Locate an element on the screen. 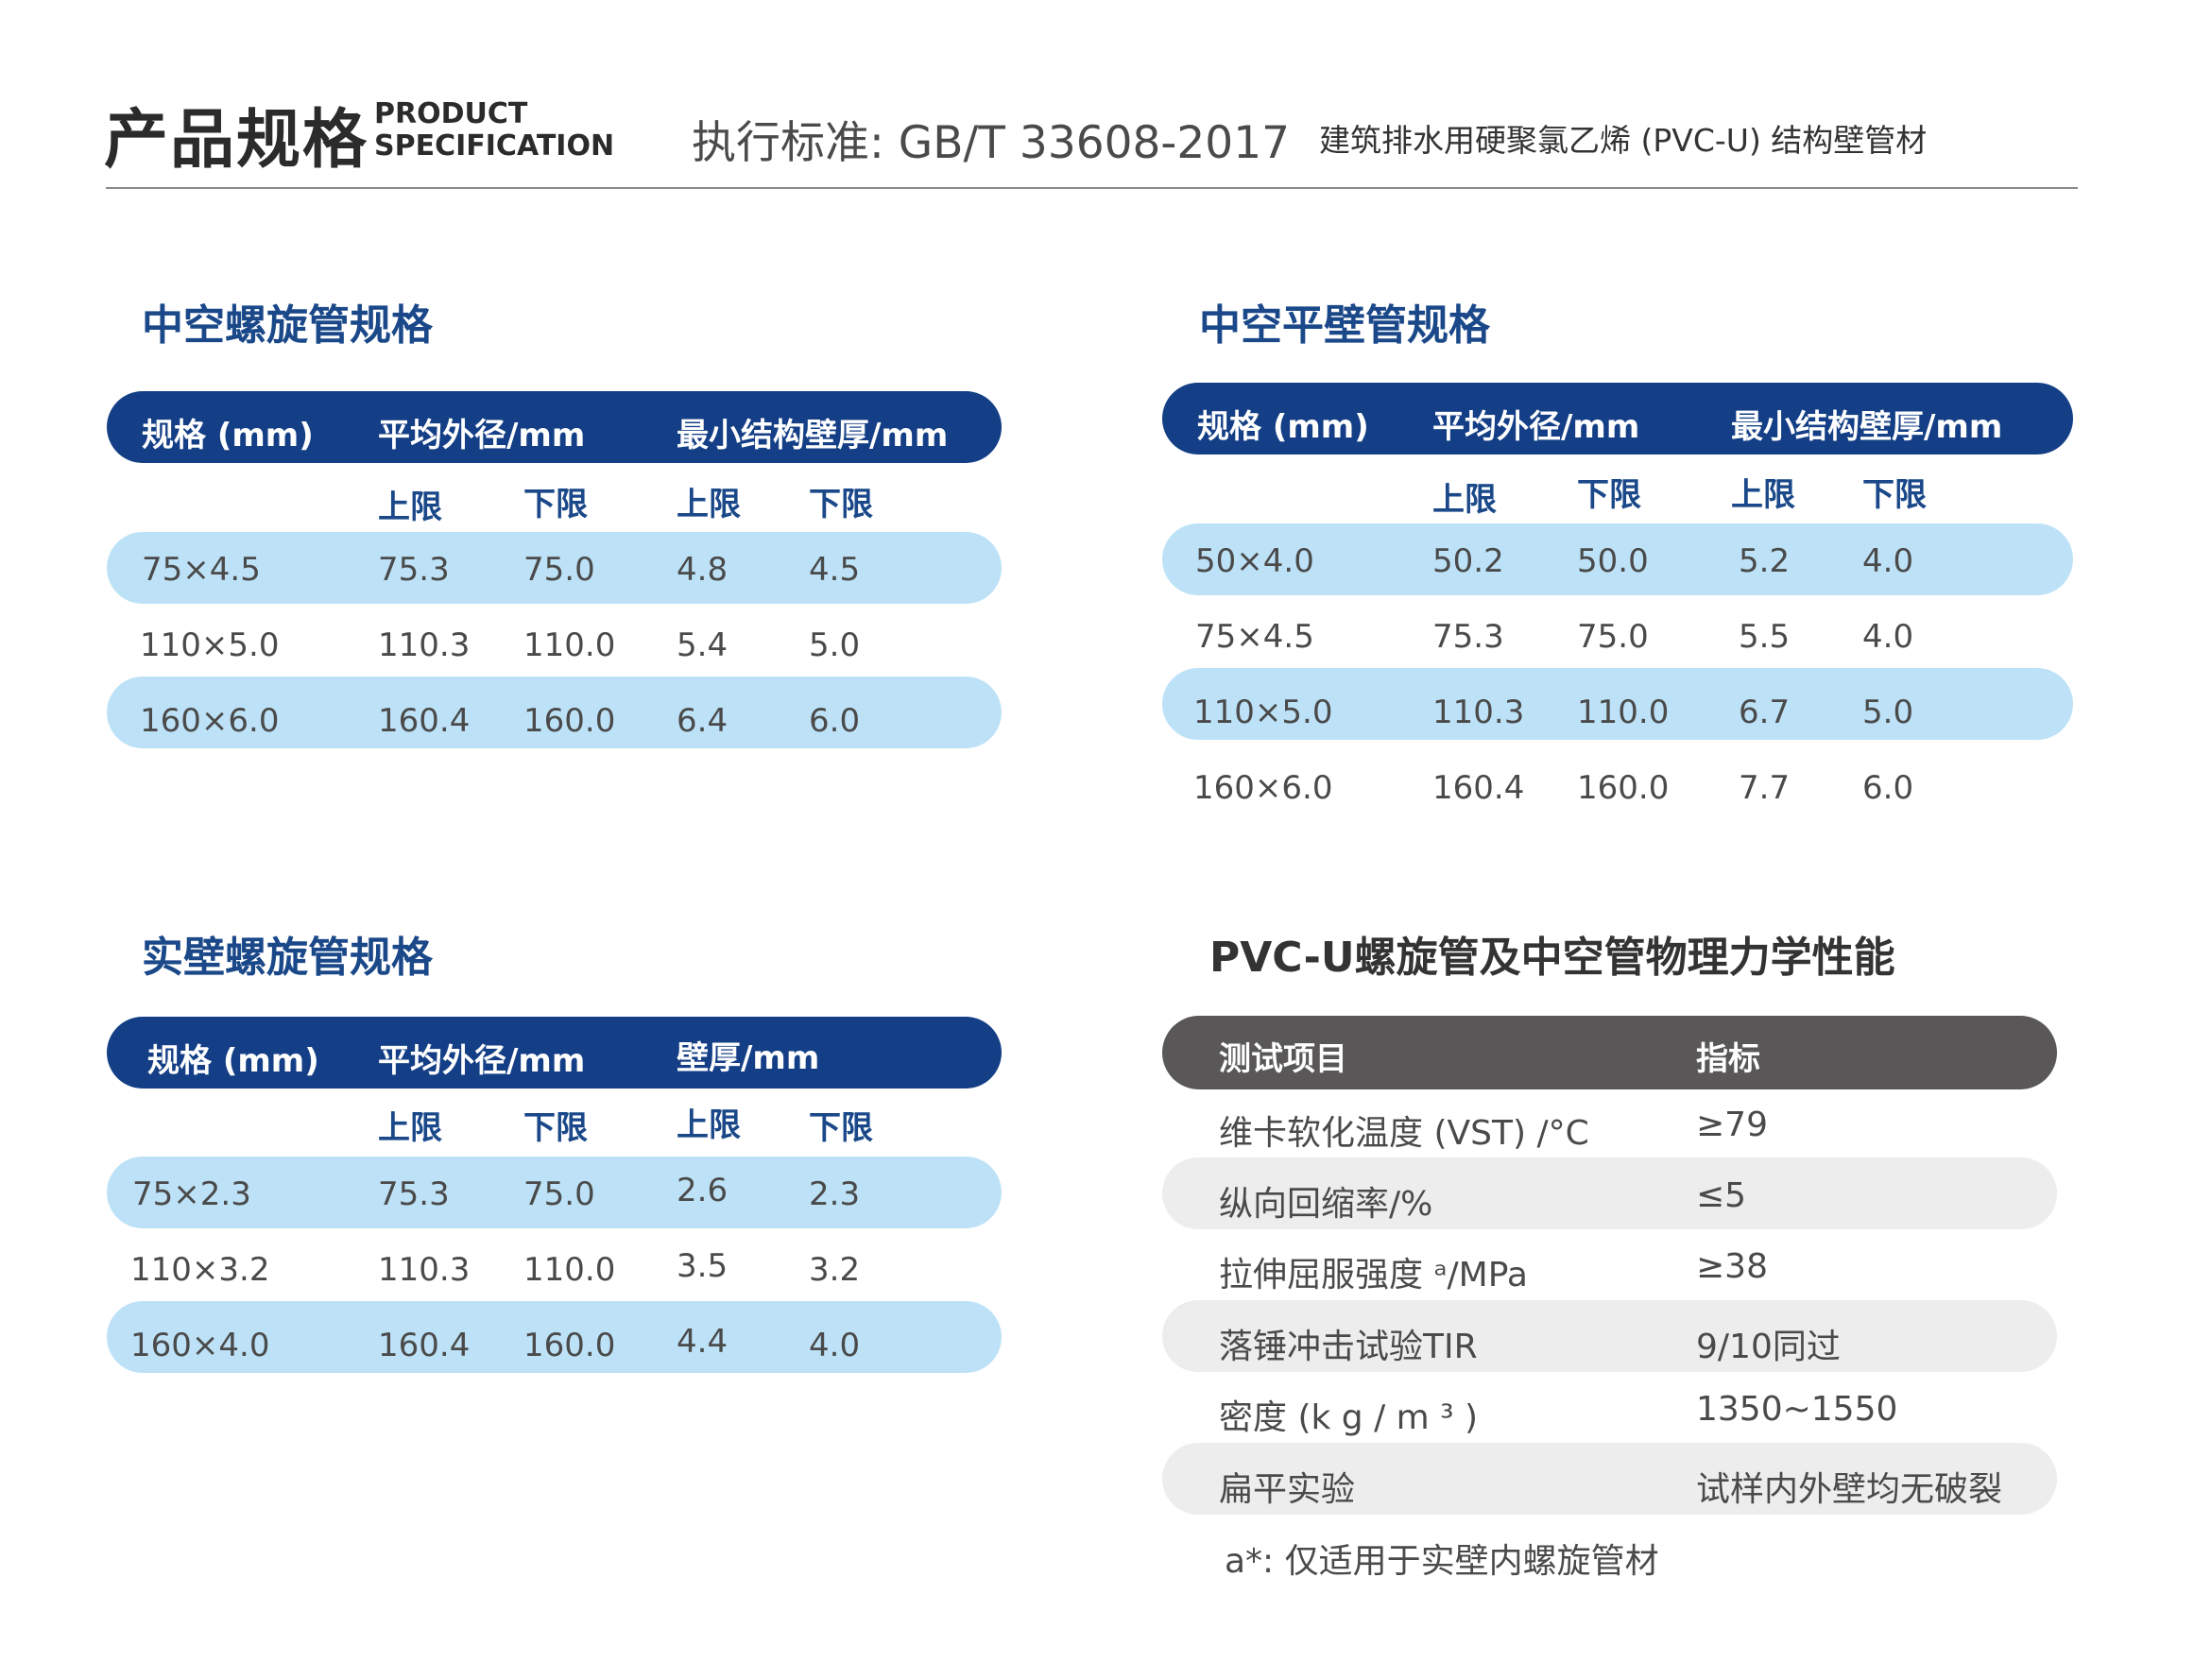 The image size is (2211, 1680). table2-cell: 110.0 is located at coordinates (1624, 712).